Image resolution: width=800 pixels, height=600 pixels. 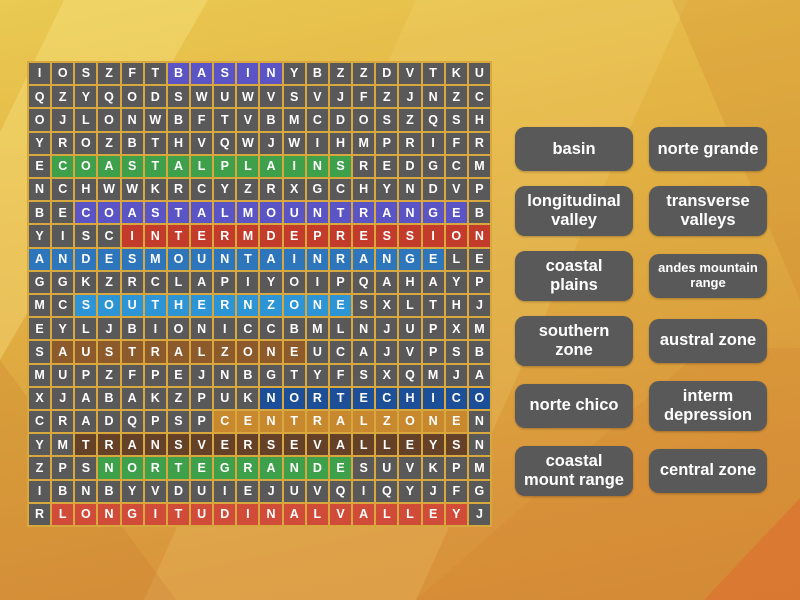 I want to click on grid-cell: H, so click(x=178, y=306).